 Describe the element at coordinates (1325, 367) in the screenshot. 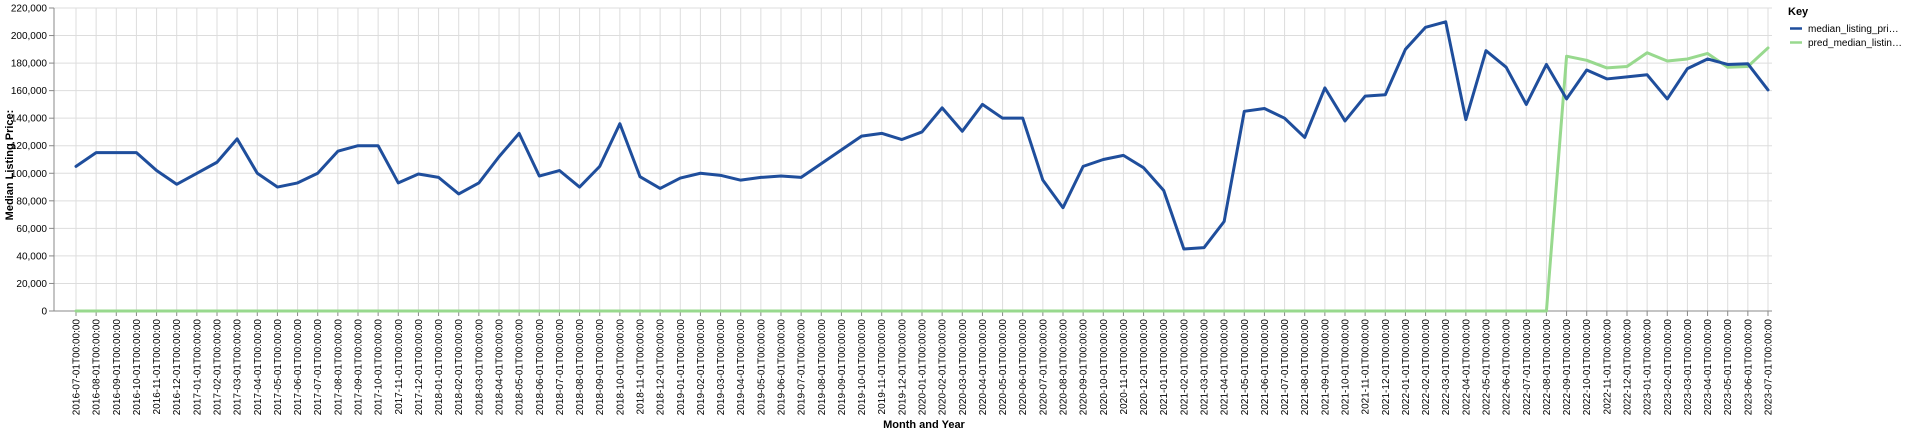

I see `x-tick-label: 2021-09-01T00:00:00` at that location.